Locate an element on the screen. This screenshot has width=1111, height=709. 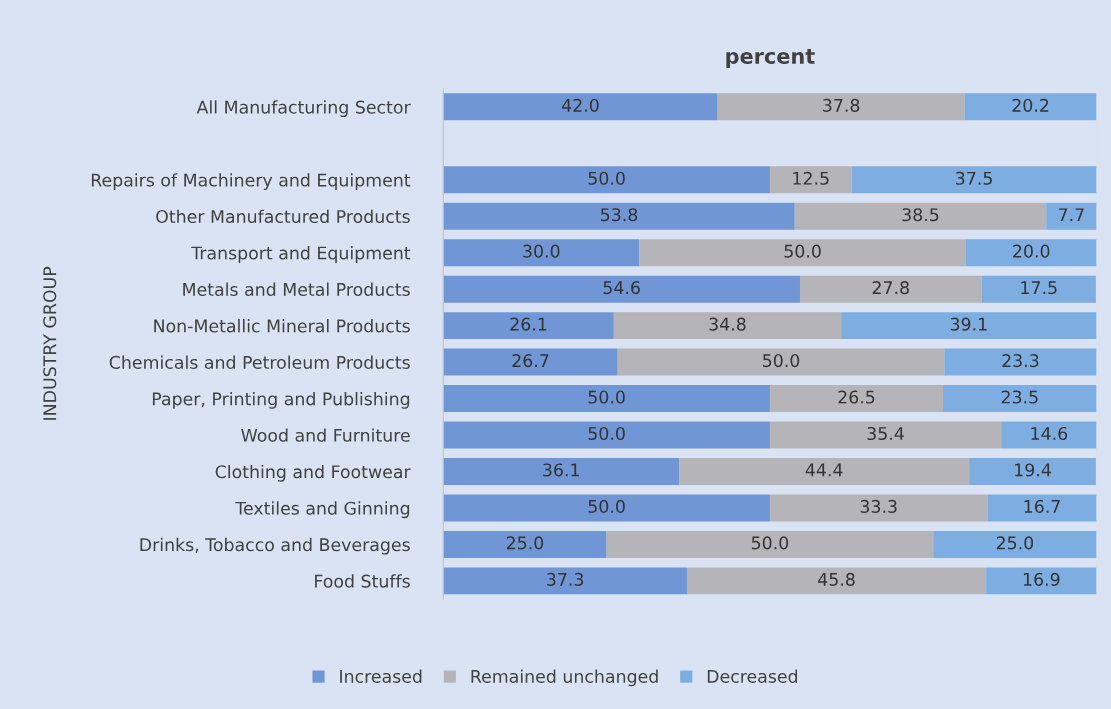
y-tick-label: All Manufacturing Sector is located at coordinates (303, 109).